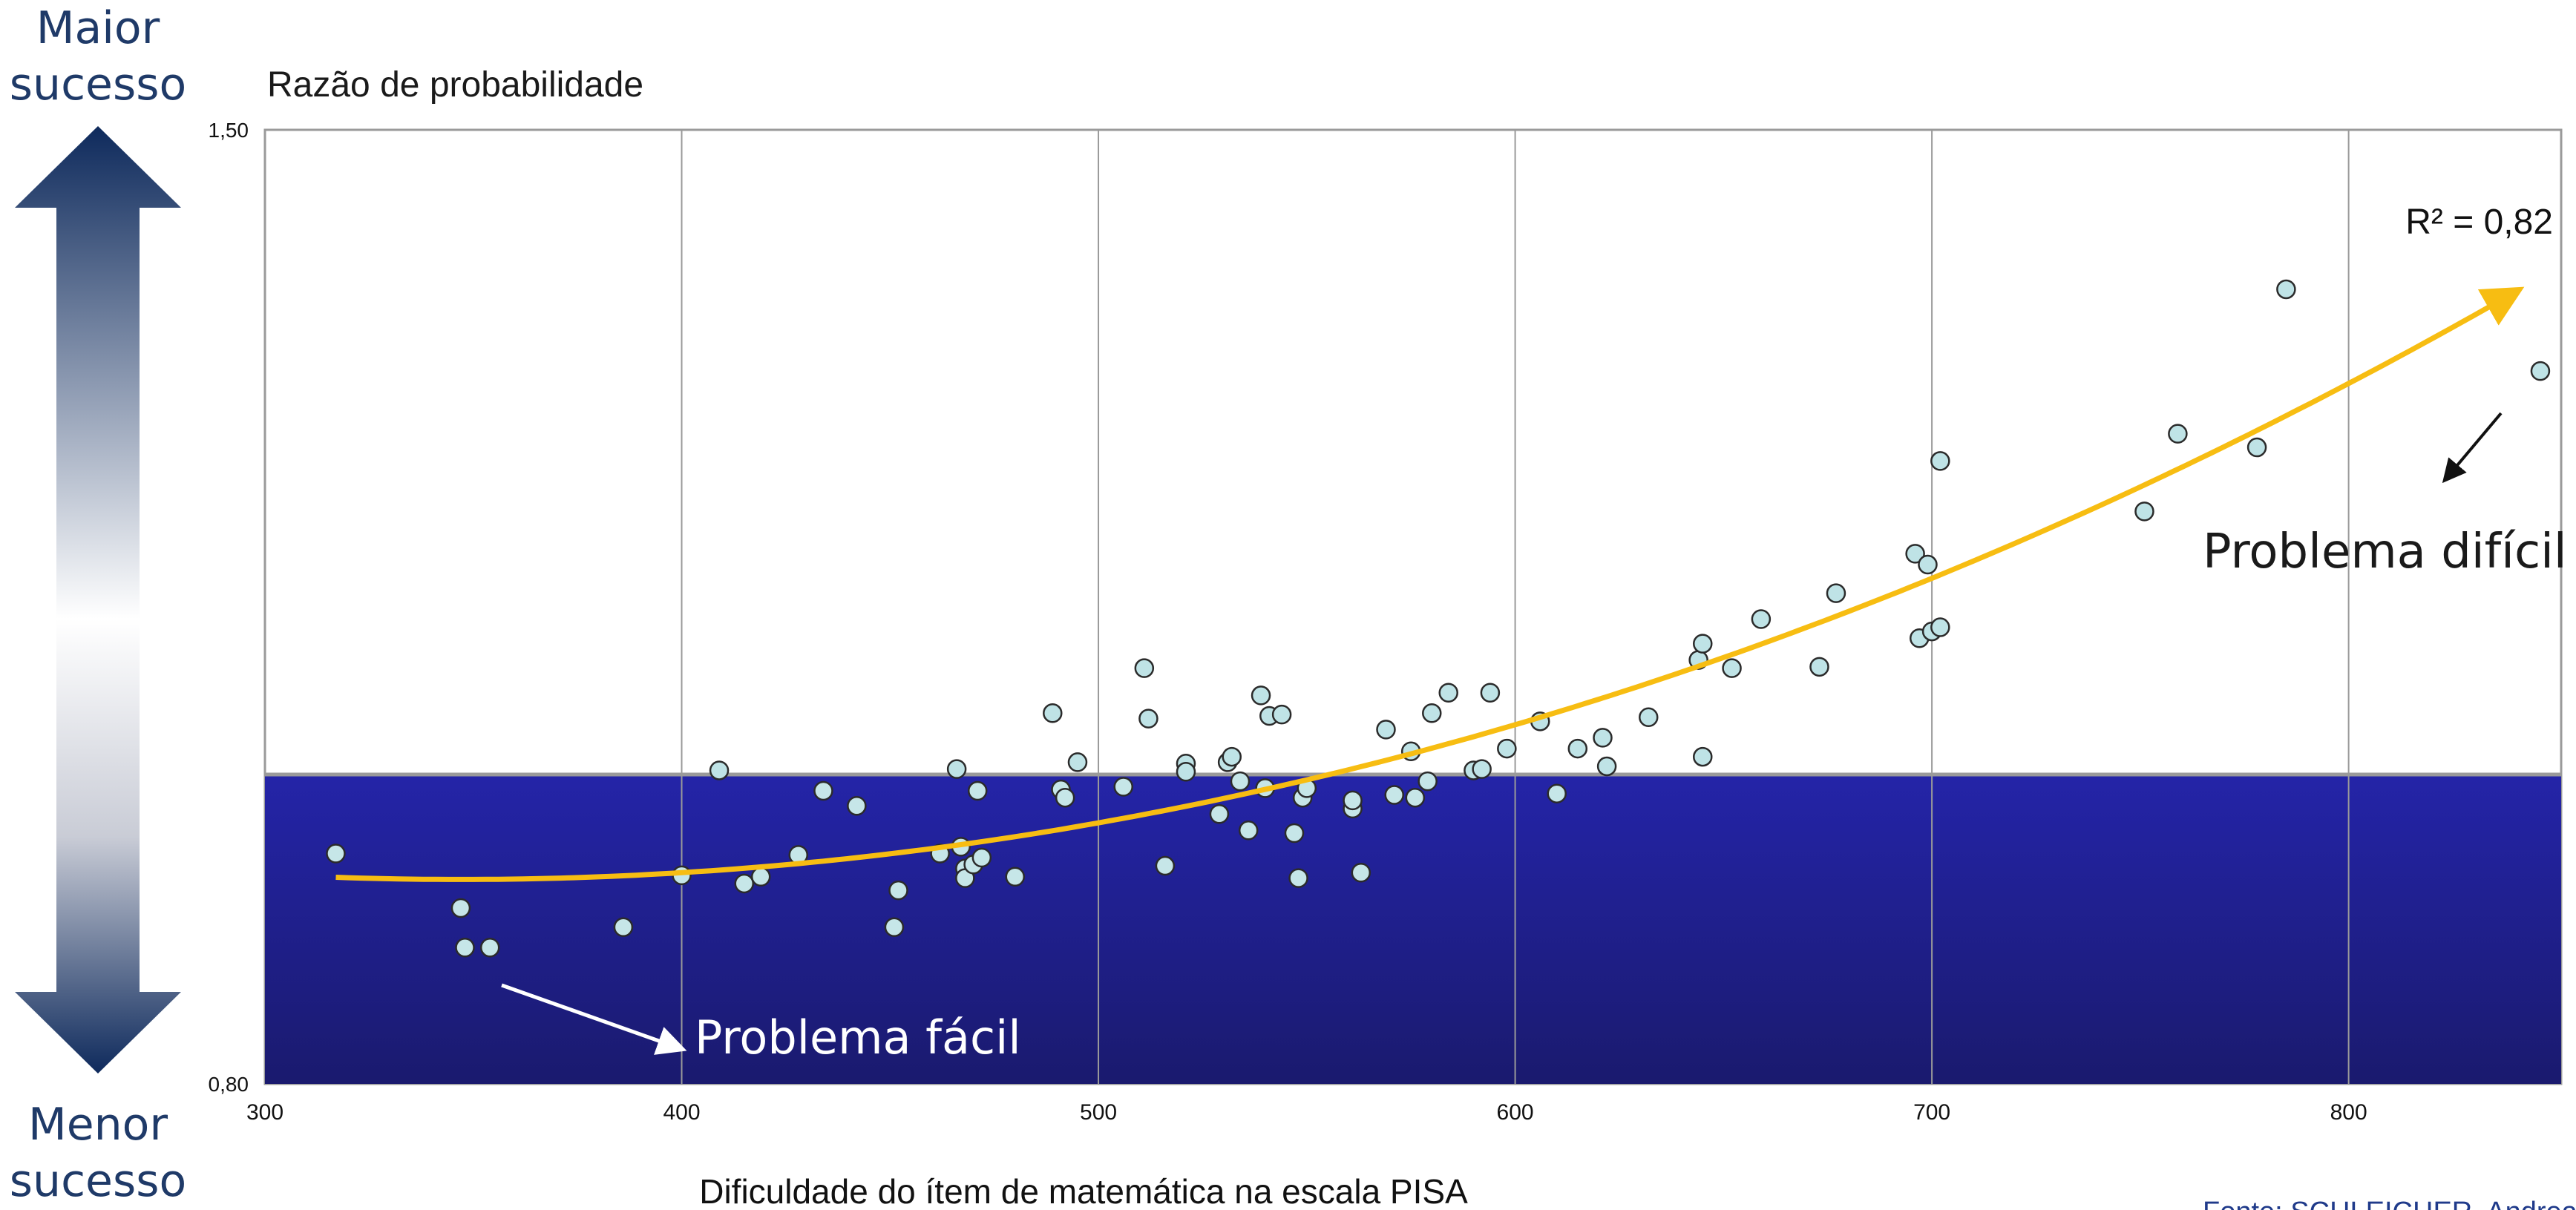 Image resolution: width=2576 pixels, height=1210 pixels. Describe the element at coordinates (594, 1019) in the screenshot. I see `easy-problem-arrow` at that location.